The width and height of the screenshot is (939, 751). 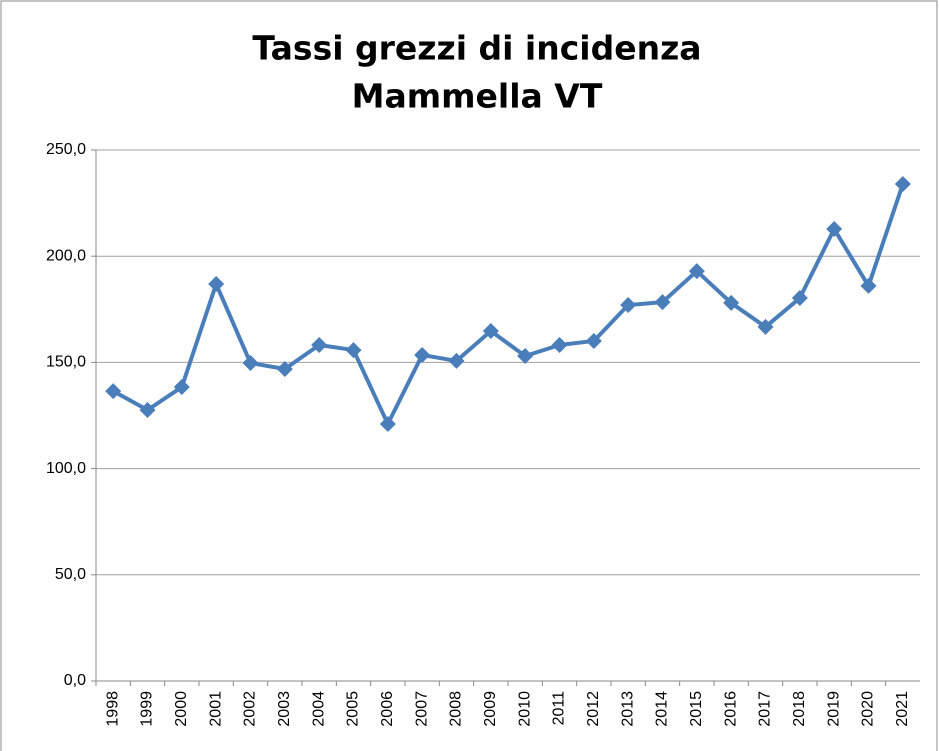 What do you see at coordinates (70, 574) in the screenshot?
I see `y-tick-label: 50,0` at bounding box center [70, 574].